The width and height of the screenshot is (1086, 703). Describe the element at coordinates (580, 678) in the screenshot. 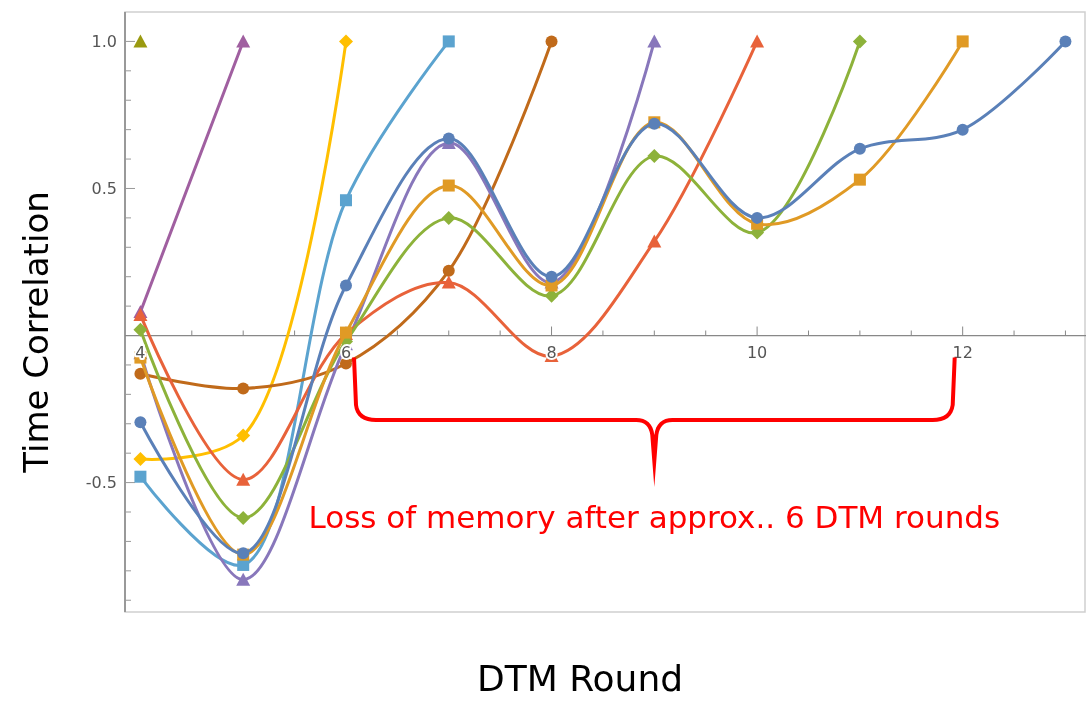

I see `x-axis-title: DTM Round` at that location.